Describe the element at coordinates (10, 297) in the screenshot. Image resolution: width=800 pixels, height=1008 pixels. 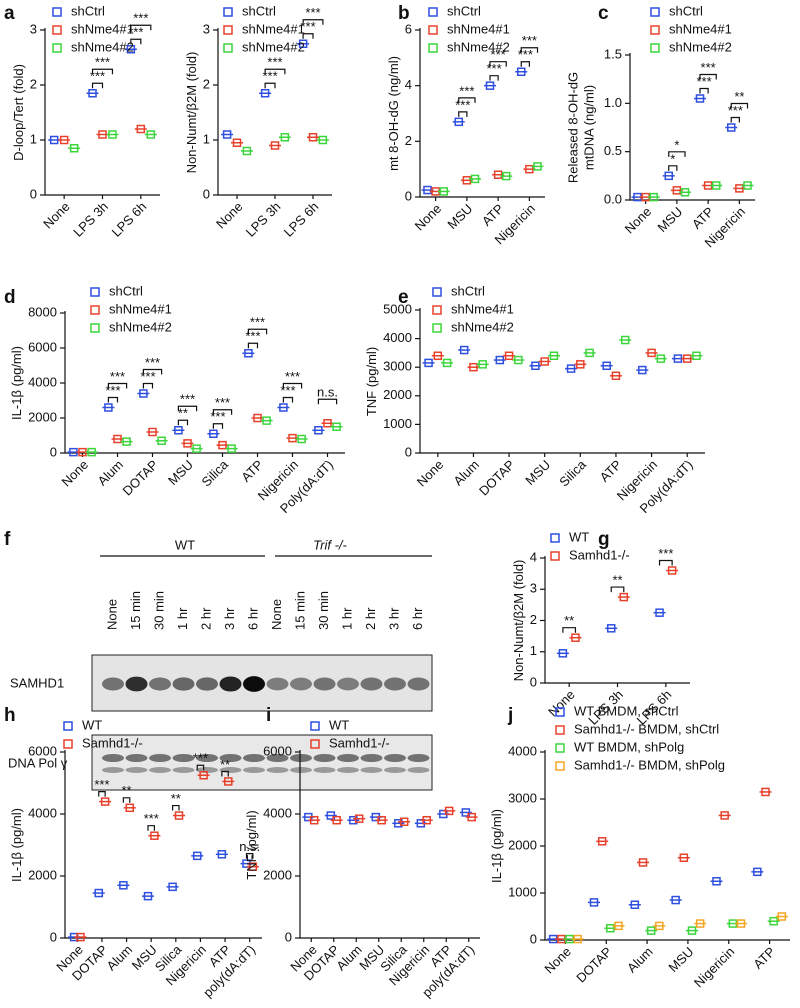
I see `panel-letter: d` at that location.